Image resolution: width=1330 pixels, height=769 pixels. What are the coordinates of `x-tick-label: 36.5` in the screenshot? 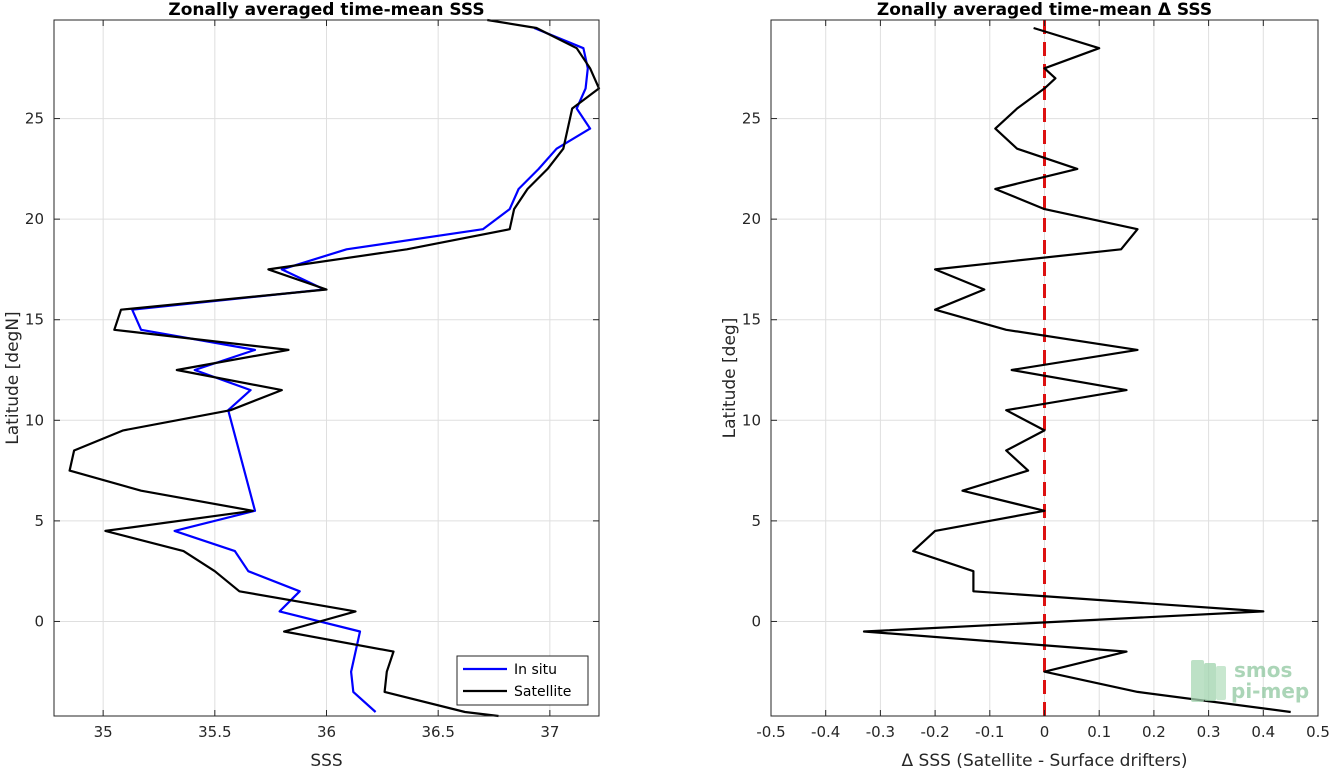 It's located at (437, 732).